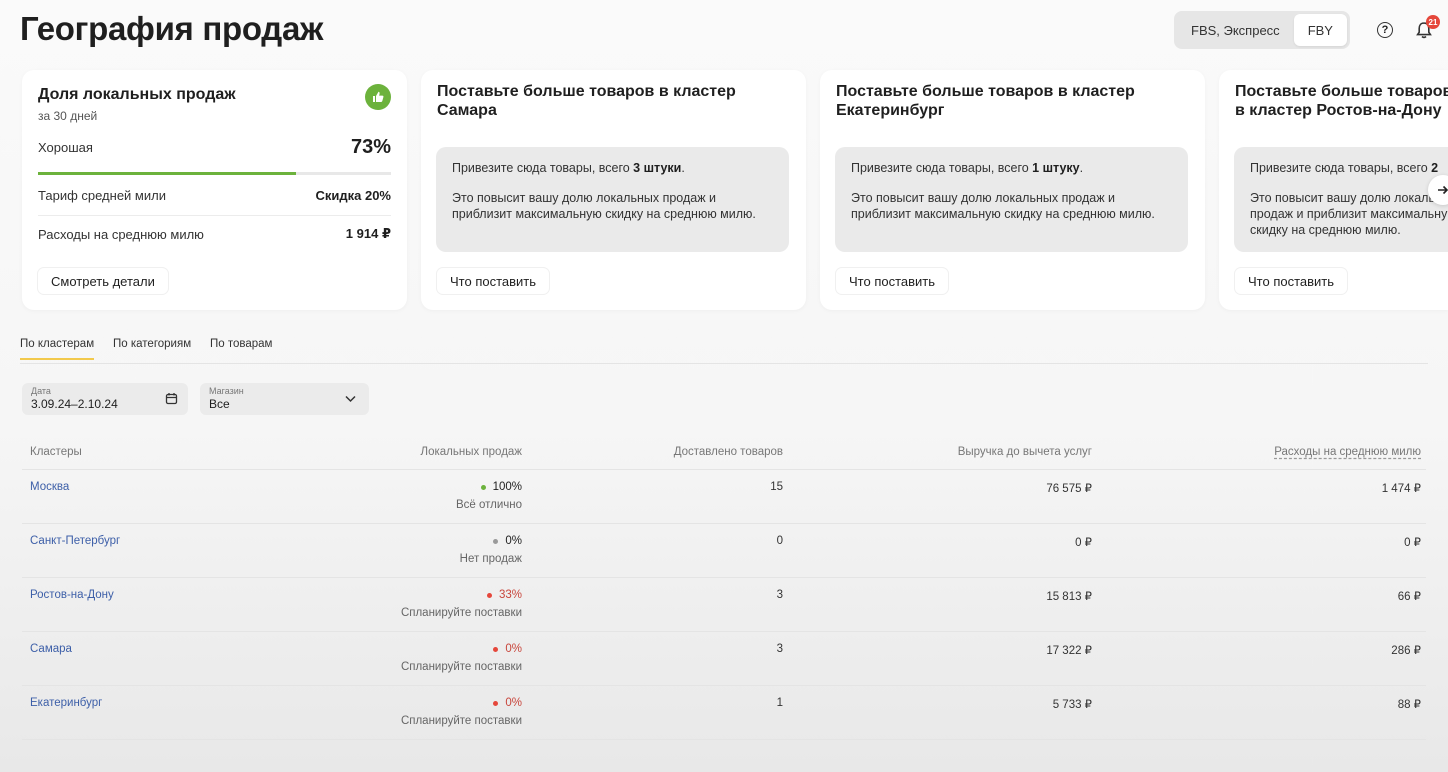  What do you see at coordinates (65, 147) in the screenshot?
I see `rating-label: Хорошая` at bounding box center [65, 147].